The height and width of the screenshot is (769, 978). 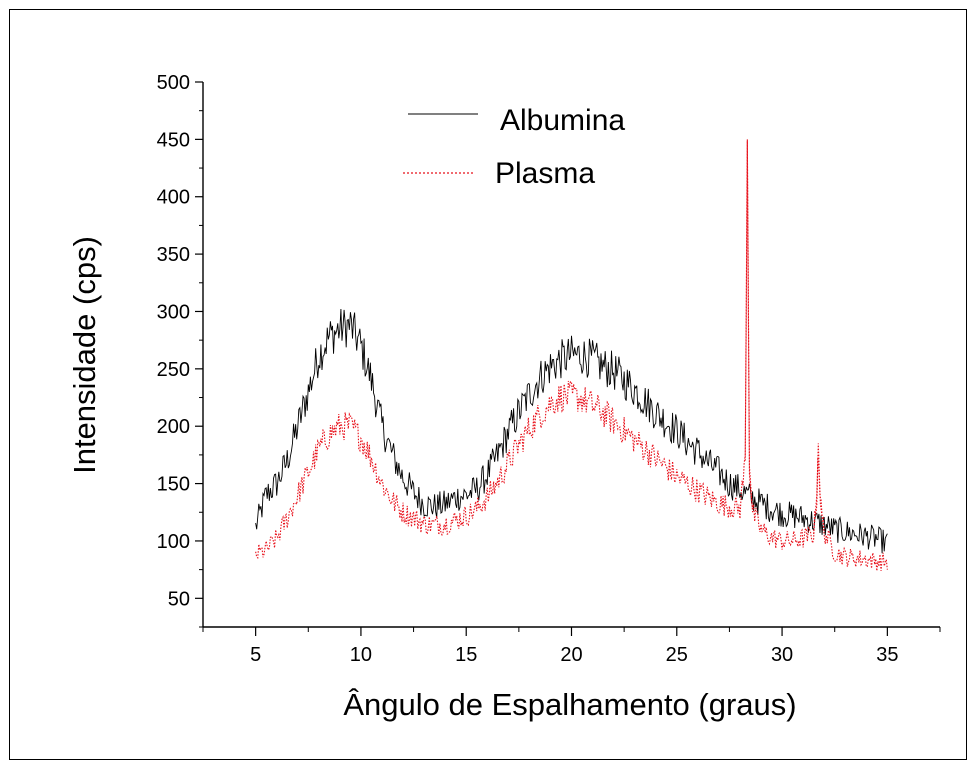 What do you see at coordinates (84, 355) in the screenshot?
I see `y-axis-label: Intensidade (cps)` at bounding box center [84, 355].